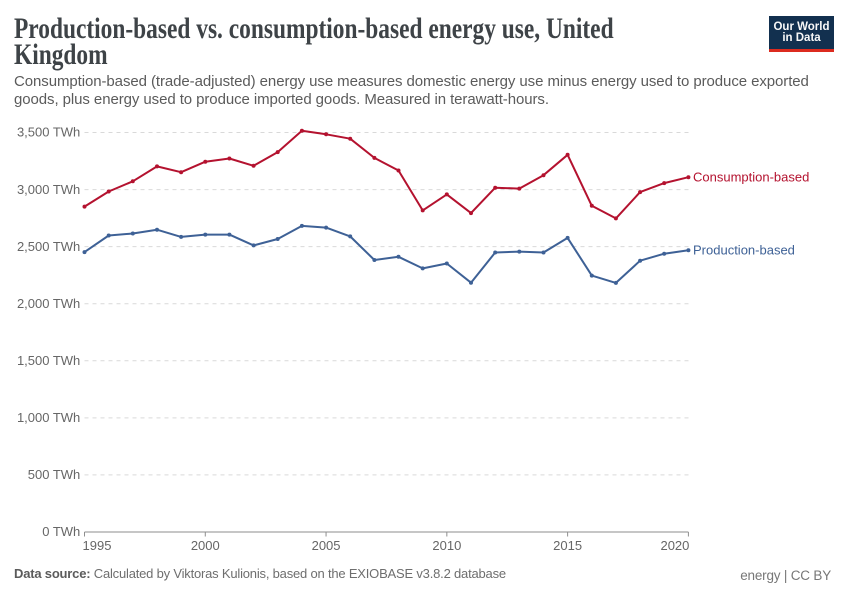 This screenshot has height=600, width=850. What do you see at coordinates (97, 545) in the screenshot?
I see `svg-text: 1995` at bounding box center [97, 545].